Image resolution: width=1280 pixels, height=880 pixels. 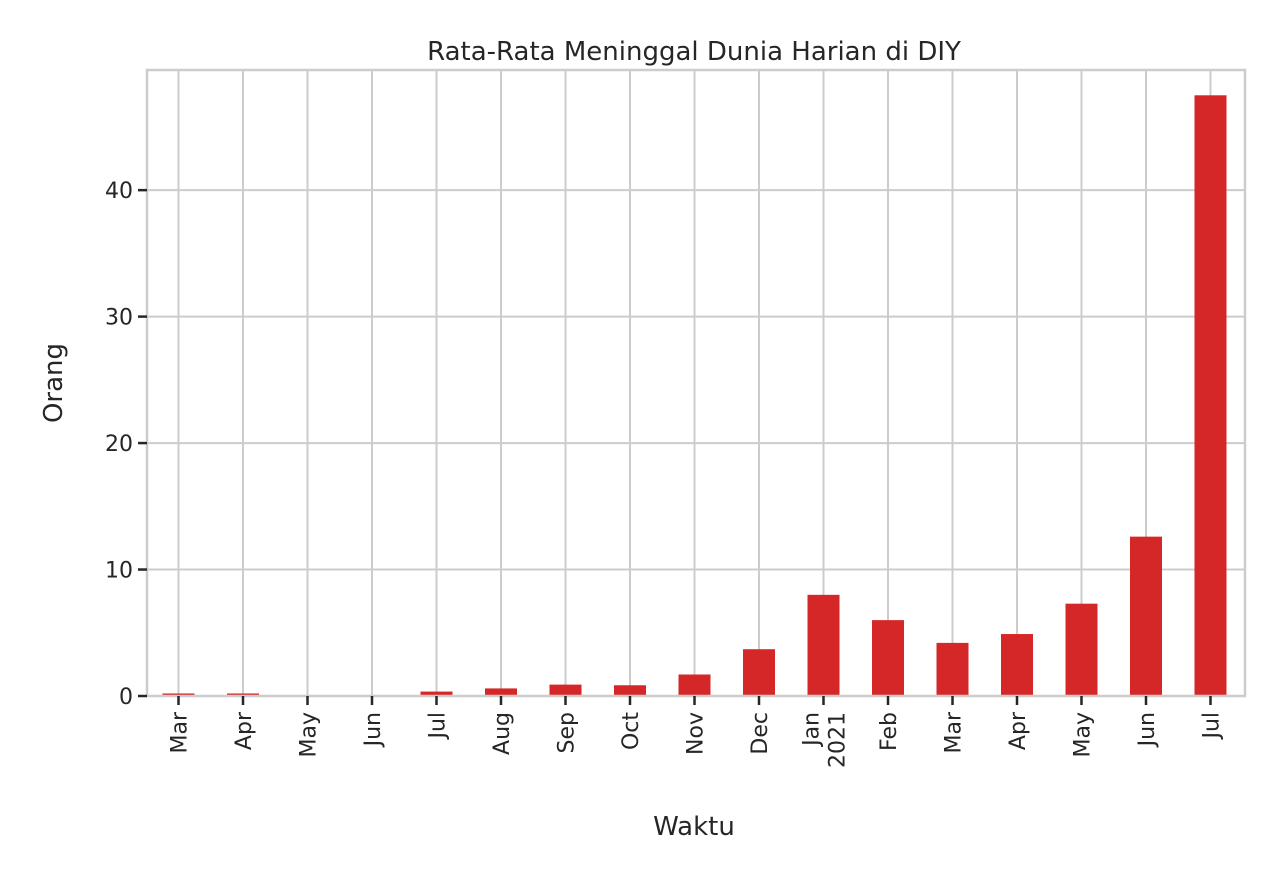 What do you see at coordinates (567, 732) in the screenshot?
I see `x-tick-label: Sep` at bounding box center [567, 732].